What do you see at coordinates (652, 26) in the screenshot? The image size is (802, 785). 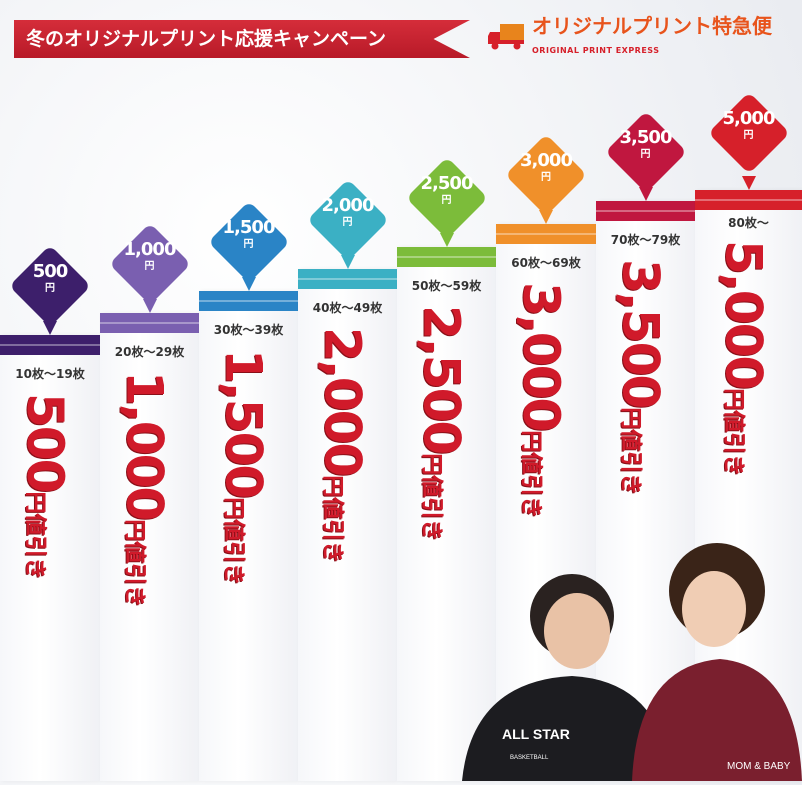 I see `logo-text: オリジナルプリント特急便` at bounding box center [652, 26].